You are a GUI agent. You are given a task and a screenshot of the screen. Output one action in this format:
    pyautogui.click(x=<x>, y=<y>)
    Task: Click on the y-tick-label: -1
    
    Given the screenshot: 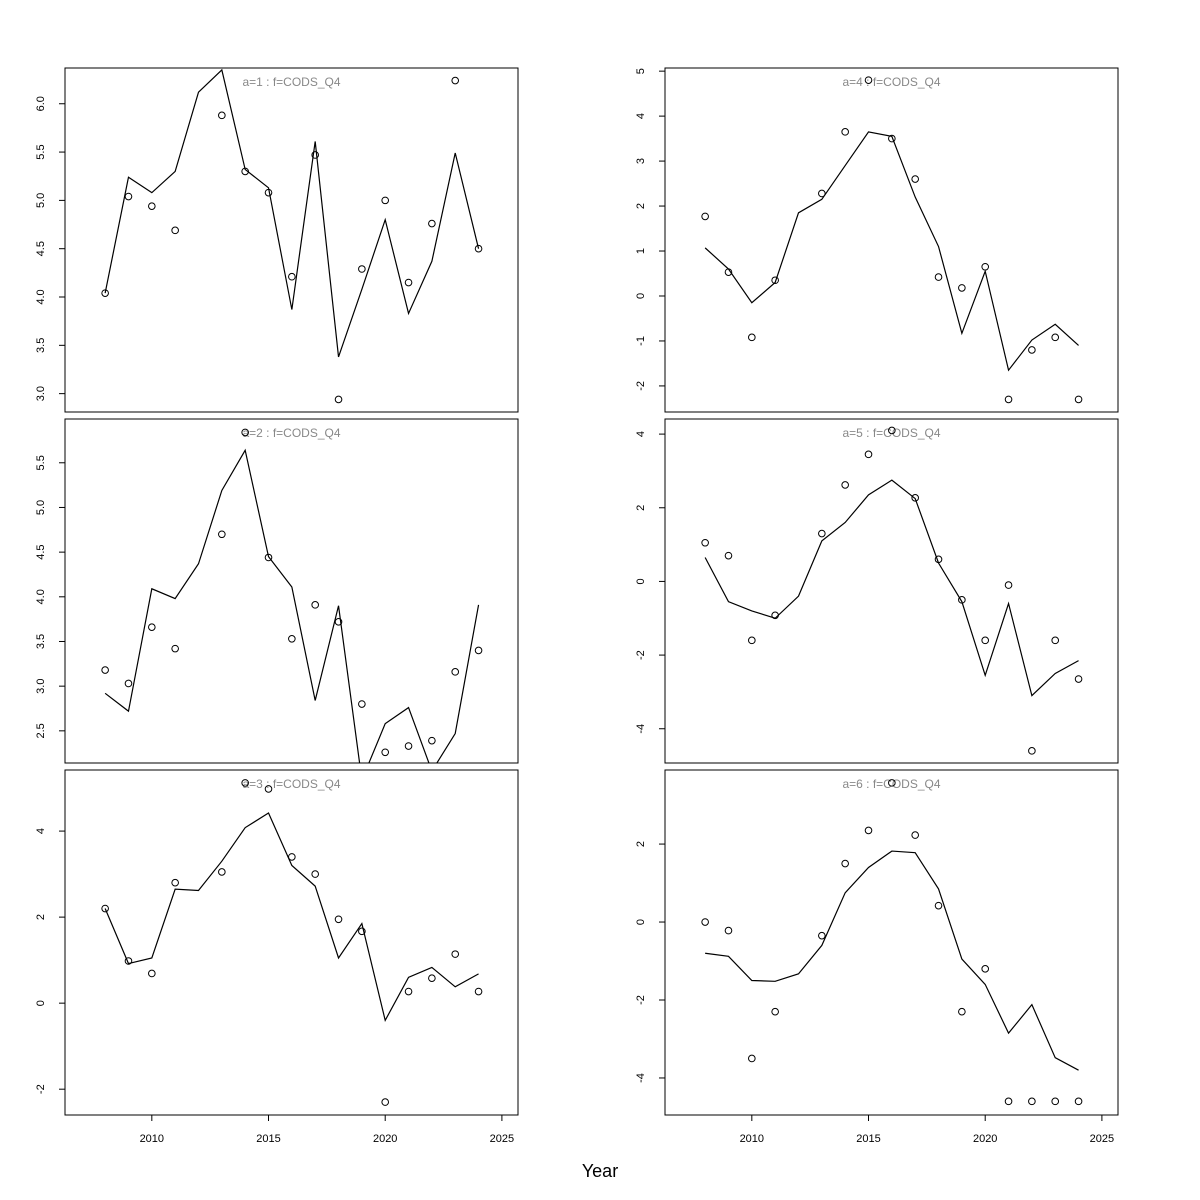 What is the action you would take?
    pyautogui.click(x=641, y=341)
    